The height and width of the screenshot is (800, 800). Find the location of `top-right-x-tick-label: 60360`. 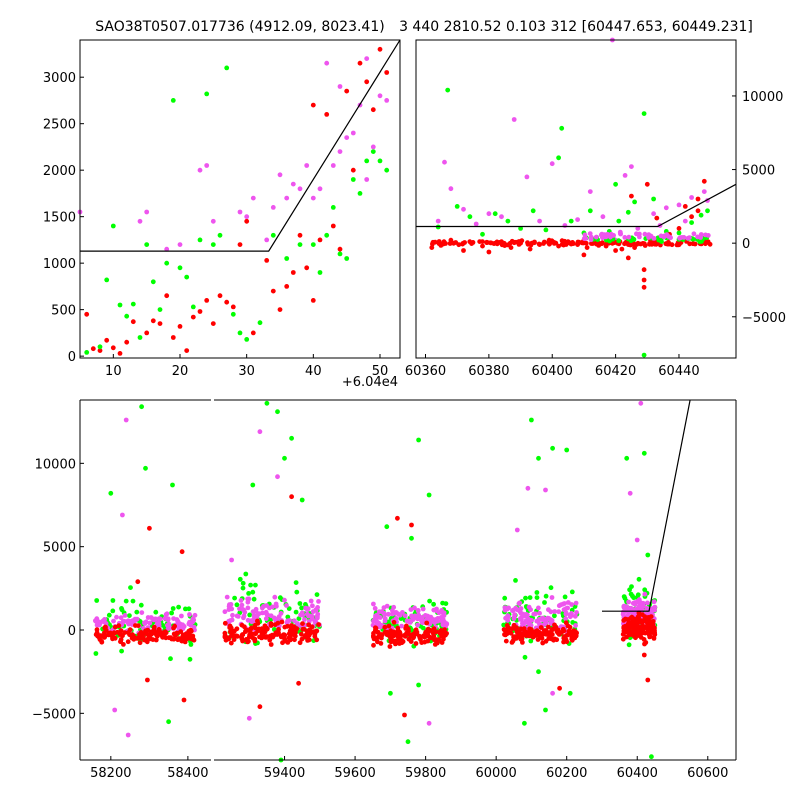

top-right-x-tick-label: 60360 is located at coordinates (425, 371).